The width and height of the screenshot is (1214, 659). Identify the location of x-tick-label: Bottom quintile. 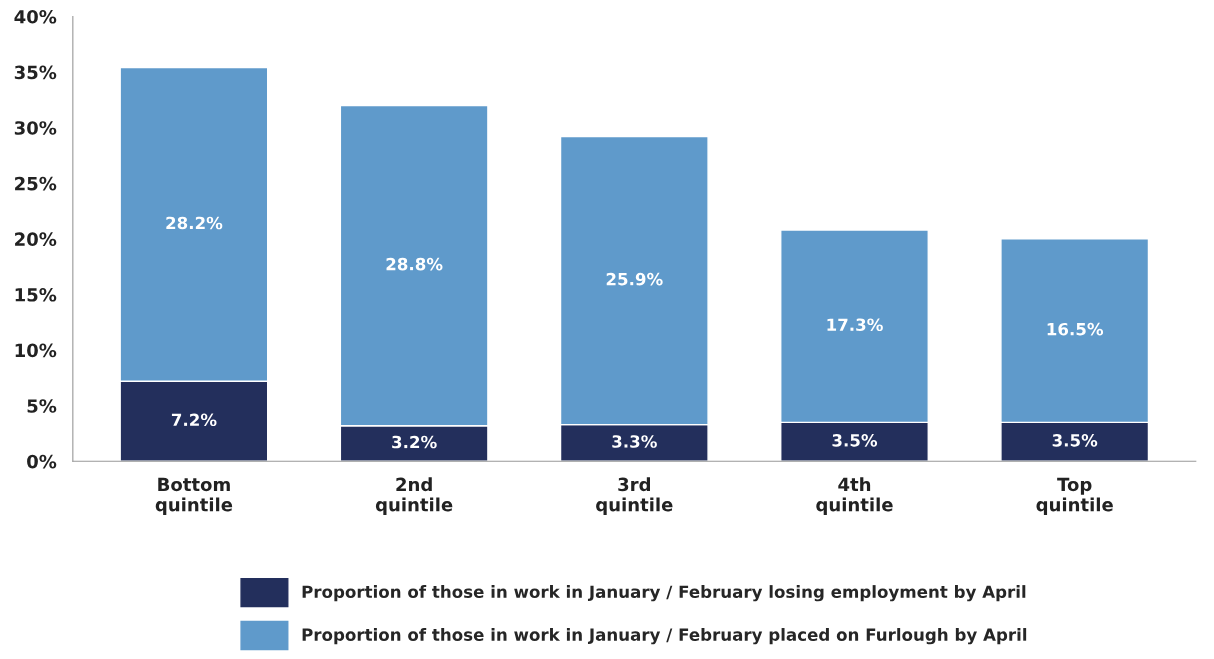
(194, 496).